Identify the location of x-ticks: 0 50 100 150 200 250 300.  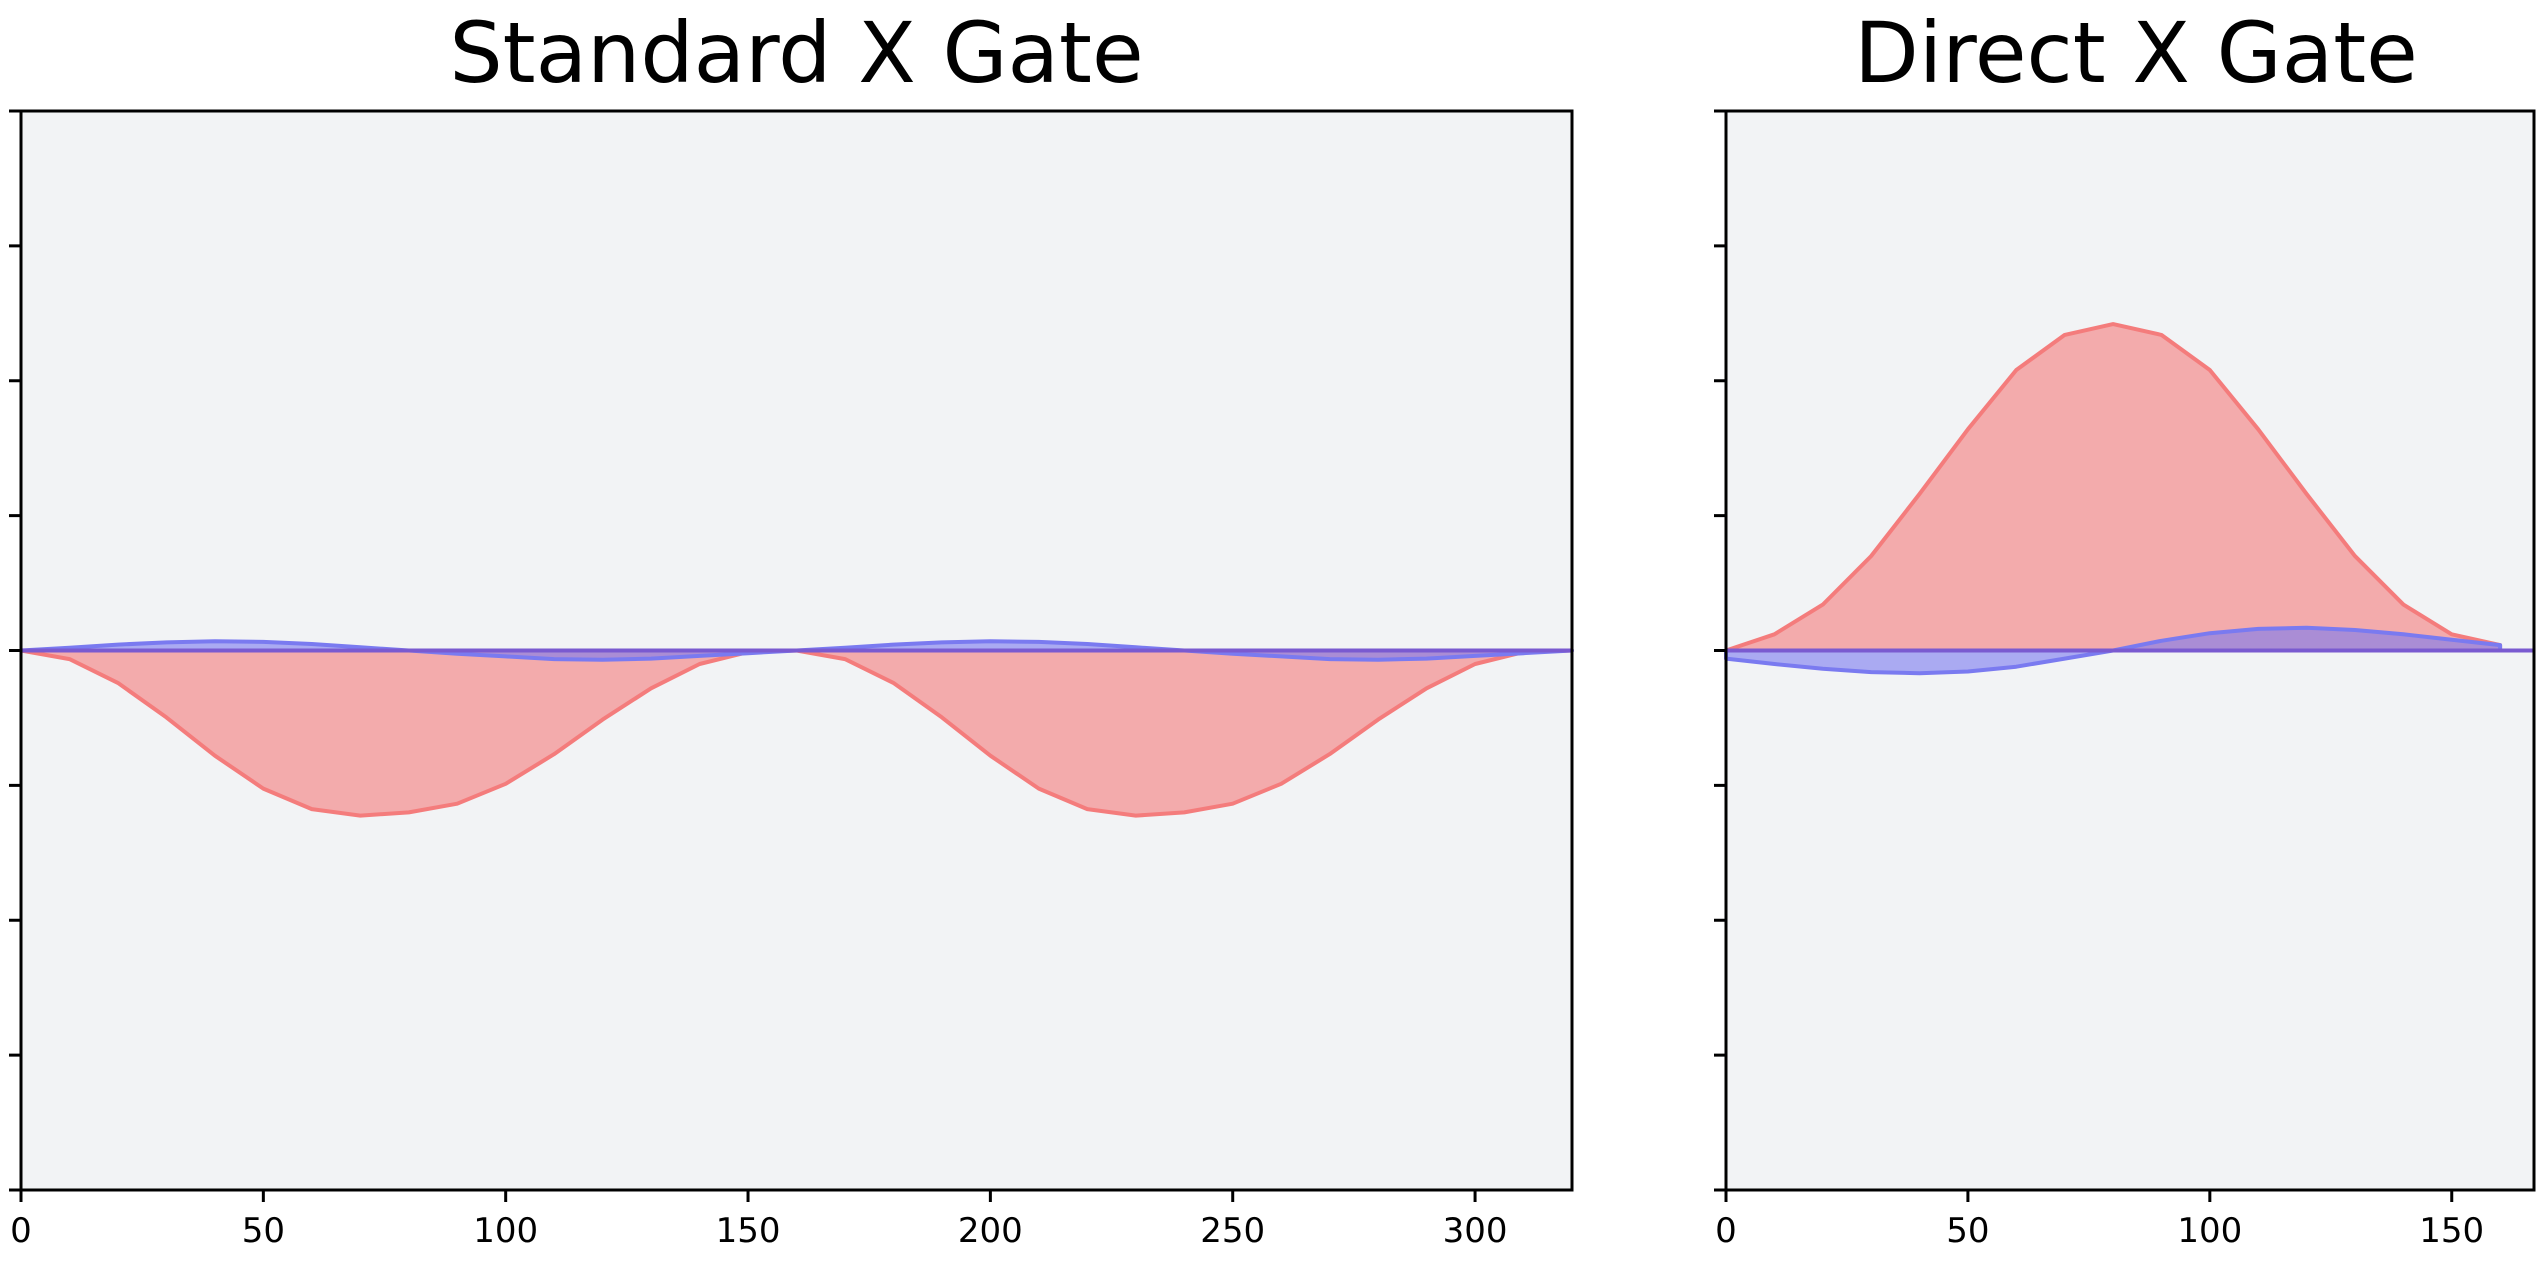
(758, 1220).